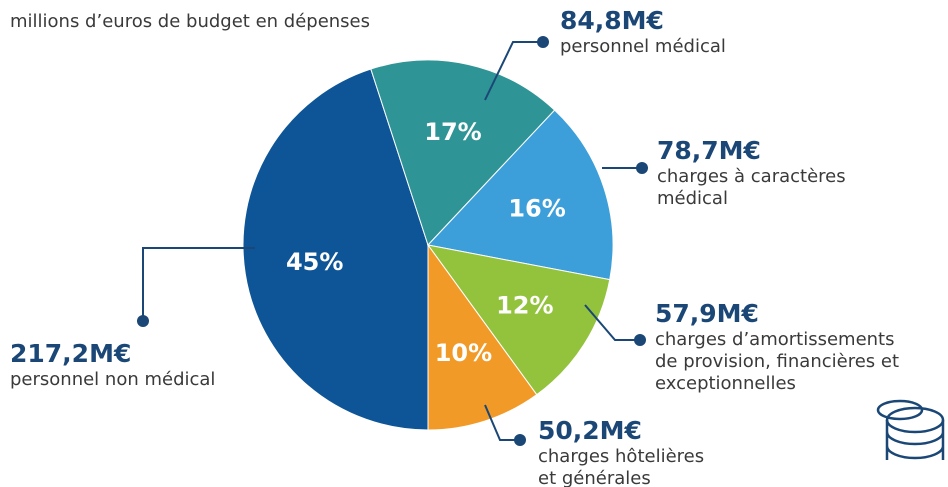  I want to click on annotation-text: personnel médical, so click(643, 46).